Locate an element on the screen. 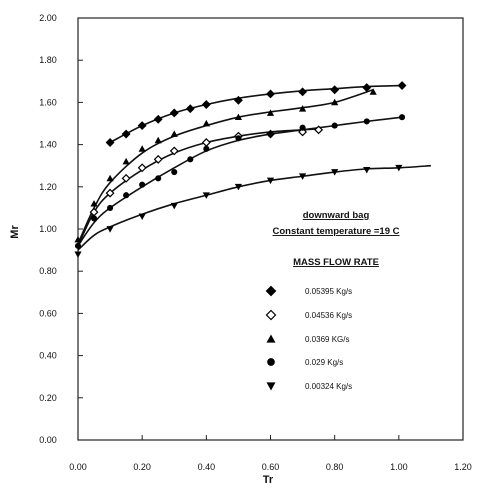  annotation-temperature: Constant temperature =19 C is located at coordinates (336, 231).